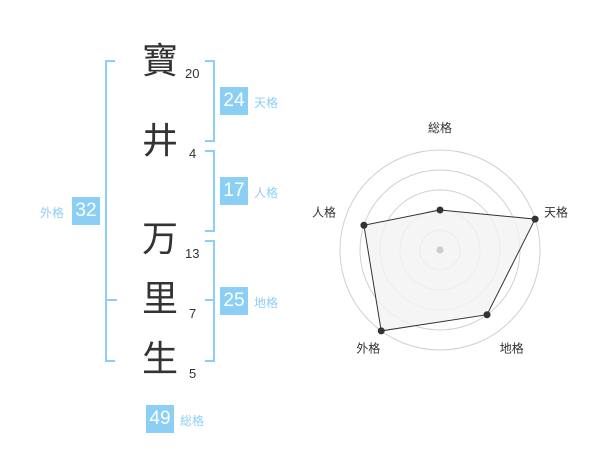  What do you see at coordinates (159, 299) in the screenshot?
I see `name-char: 里` at bounding box center [159, 299].